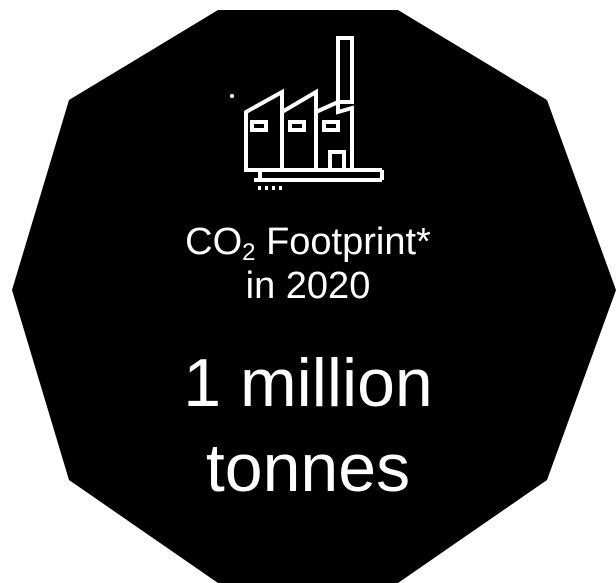  Describe the element at coordinates (343, 242) in the screenshot. I see `footprint-label-suffix: Footprint*` at that location.